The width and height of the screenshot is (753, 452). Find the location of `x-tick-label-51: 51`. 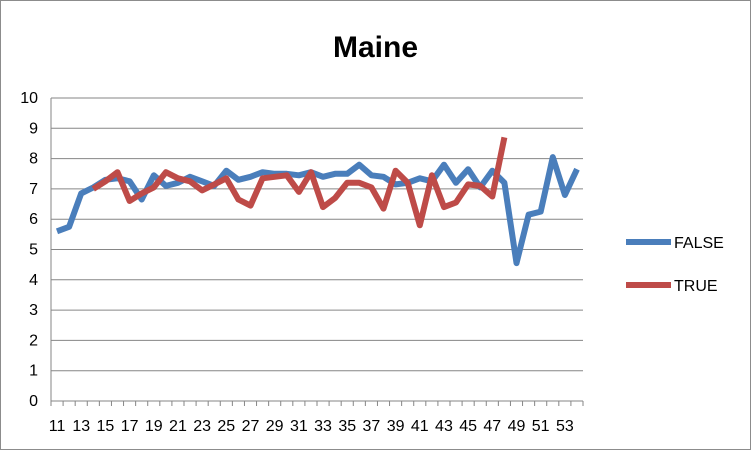

x-tick-label-51: 51 is located at coordinates (541, 426).